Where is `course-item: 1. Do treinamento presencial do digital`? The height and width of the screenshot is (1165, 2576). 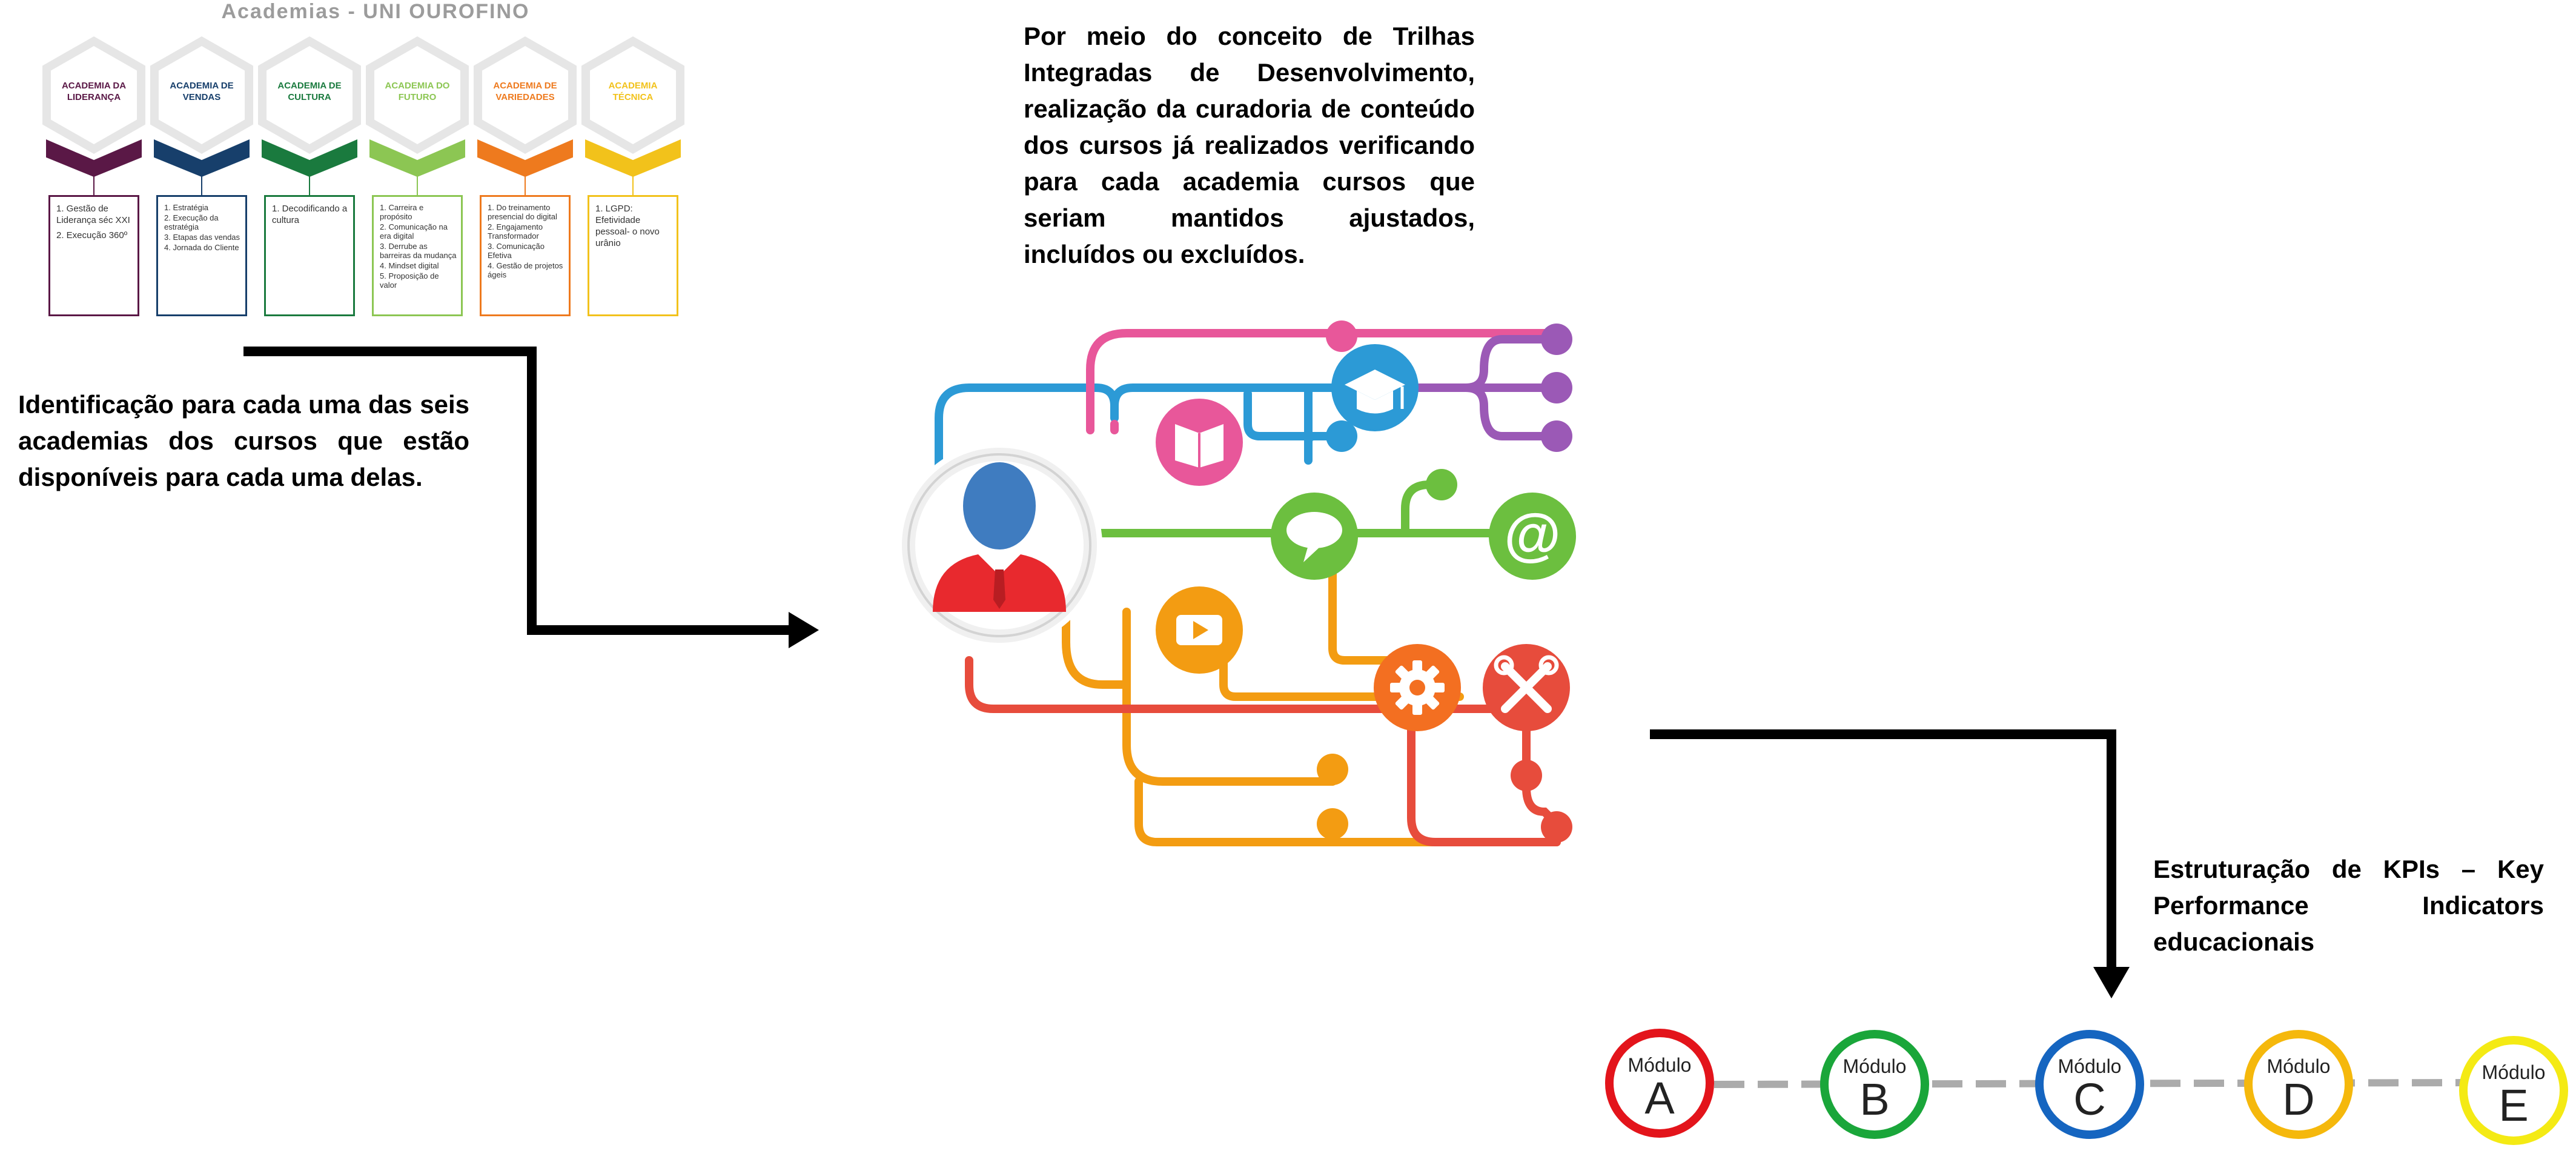
course-item: 1. Do treinamento presencial do digital is located at coordinates (522, 212).